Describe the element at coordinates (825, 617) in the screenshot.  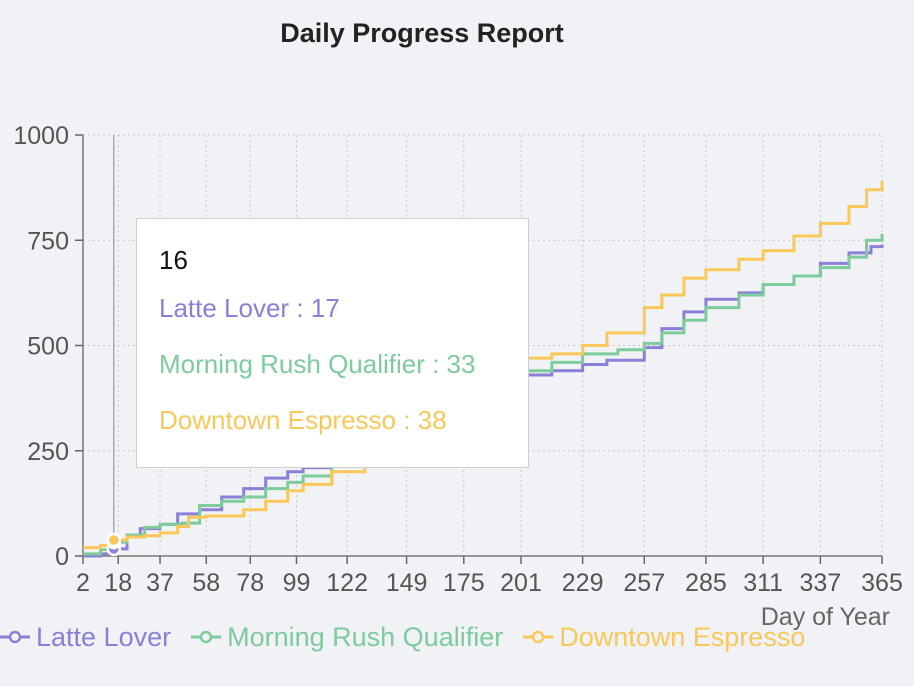
I see `x-axis-title: Day of Year` at that location.